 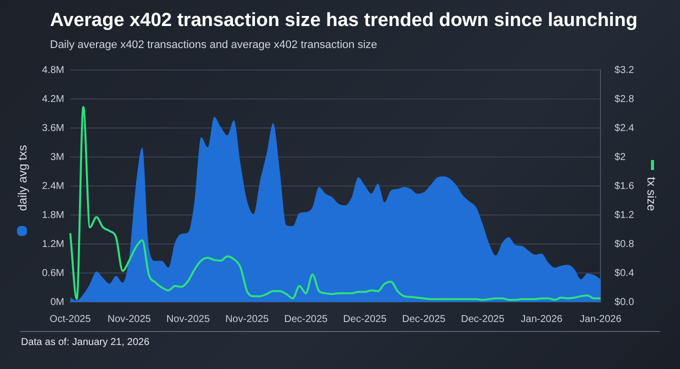 What do you see at coordinates (53, 99) in the screenshot?
I see `y-tick-label: 4.2M` at bounding box center [53, 99].